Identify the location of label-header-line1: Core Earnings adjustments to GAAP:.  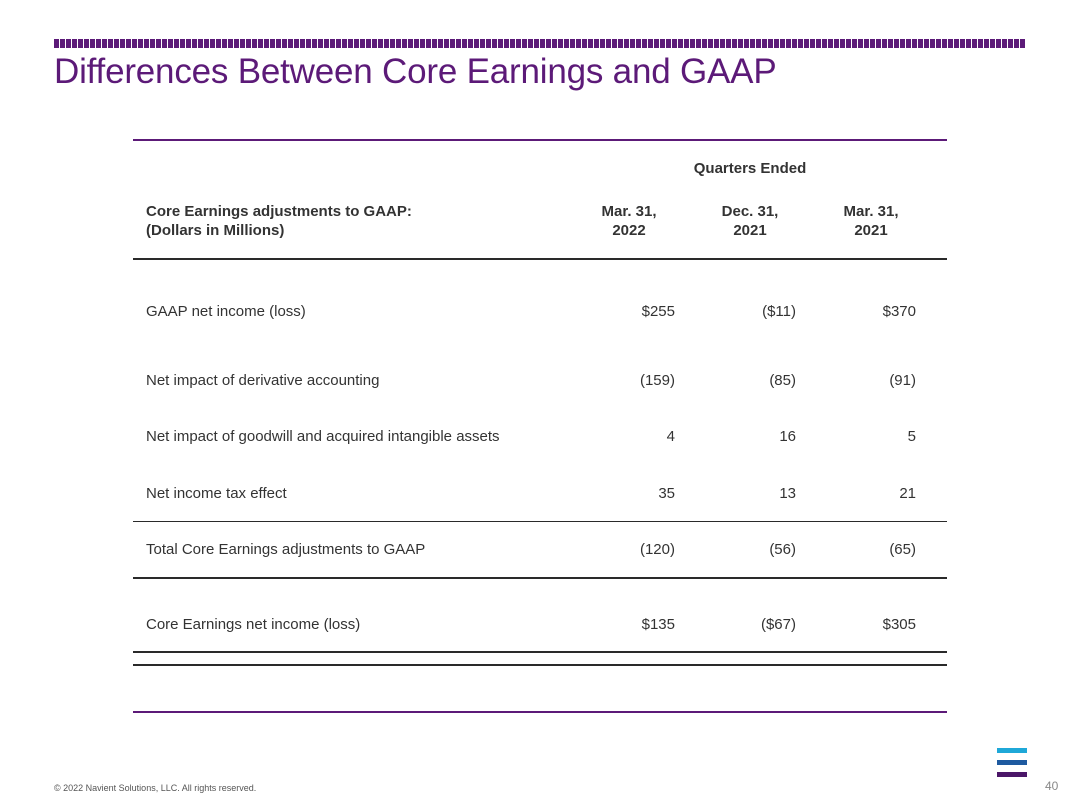
(279, 211).